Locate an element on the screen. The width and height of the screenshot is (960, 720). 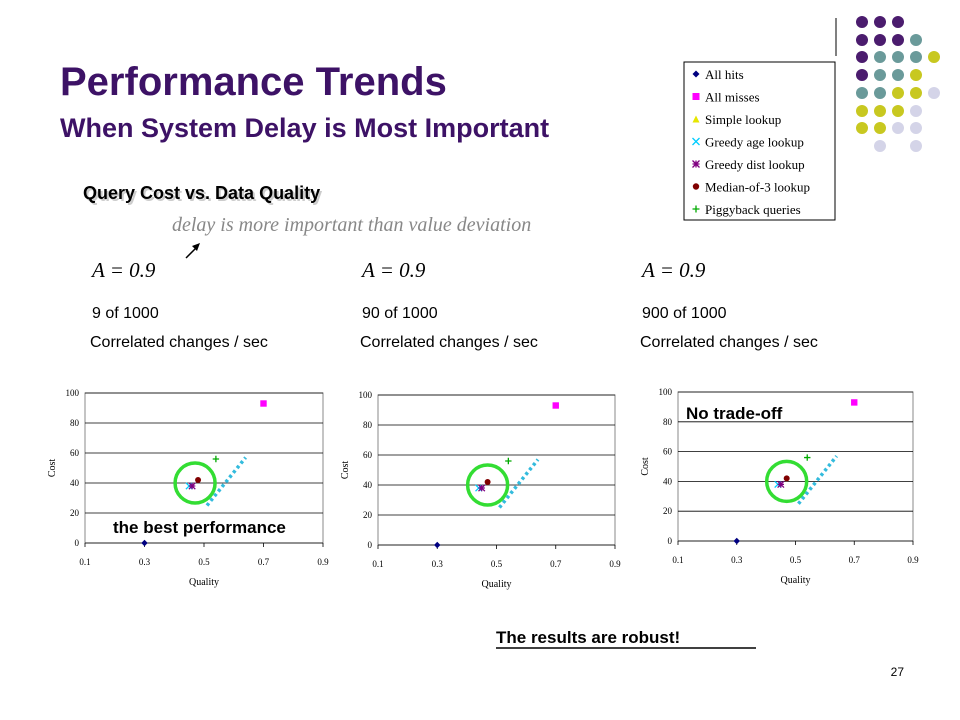
panel-rate: 9 of 1000 is located at coordinates (125, 313).